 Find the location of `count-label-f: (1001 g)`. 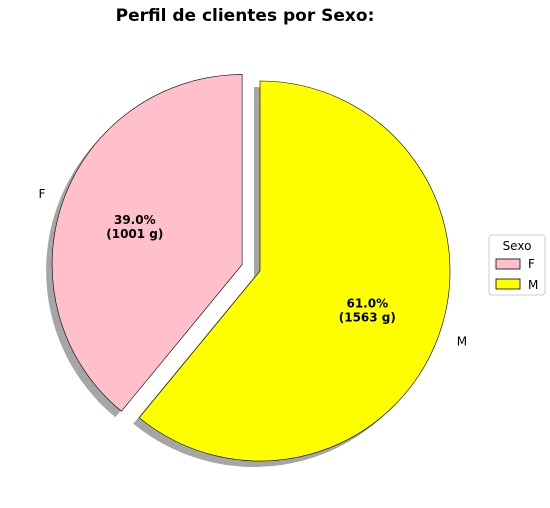

count-label-f: (1001 g) is located at coordinates (134, 234).